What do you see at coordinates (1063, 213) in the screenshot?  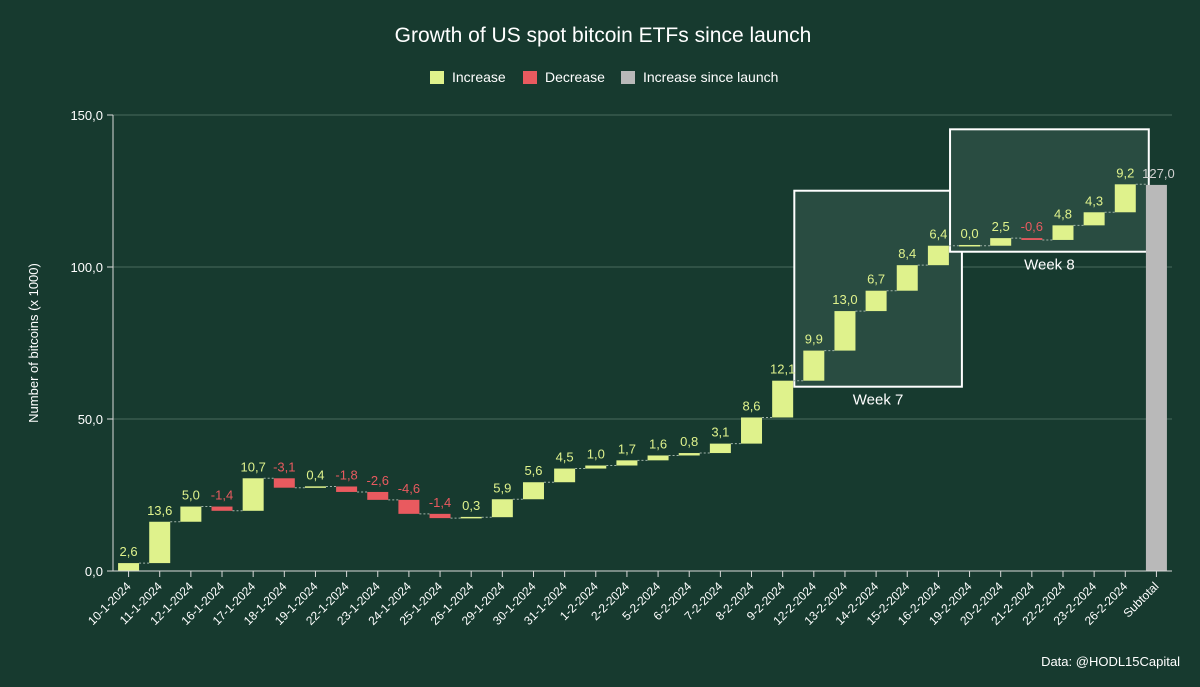 I see `bar-value-label: 4,8` at bounding box center [1063, 213].